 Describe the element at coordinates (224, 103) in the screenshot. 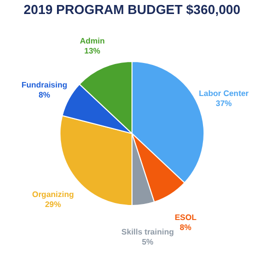

I see `data-label: 37%` at that location.